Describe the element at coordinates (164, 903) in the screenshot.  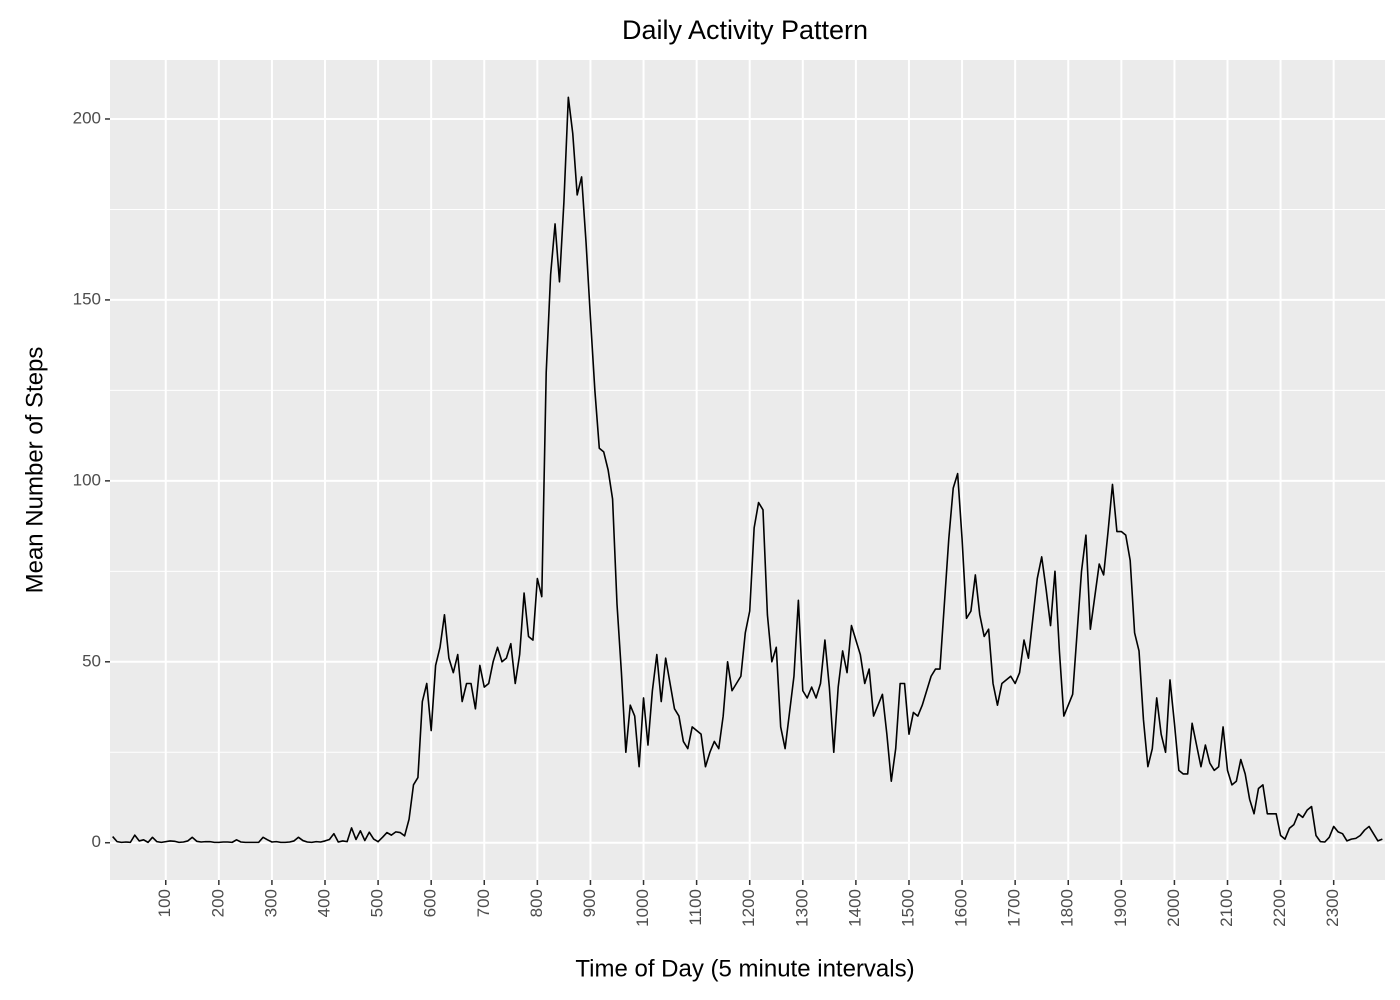
I see `x-tick-label: 100` at that location.